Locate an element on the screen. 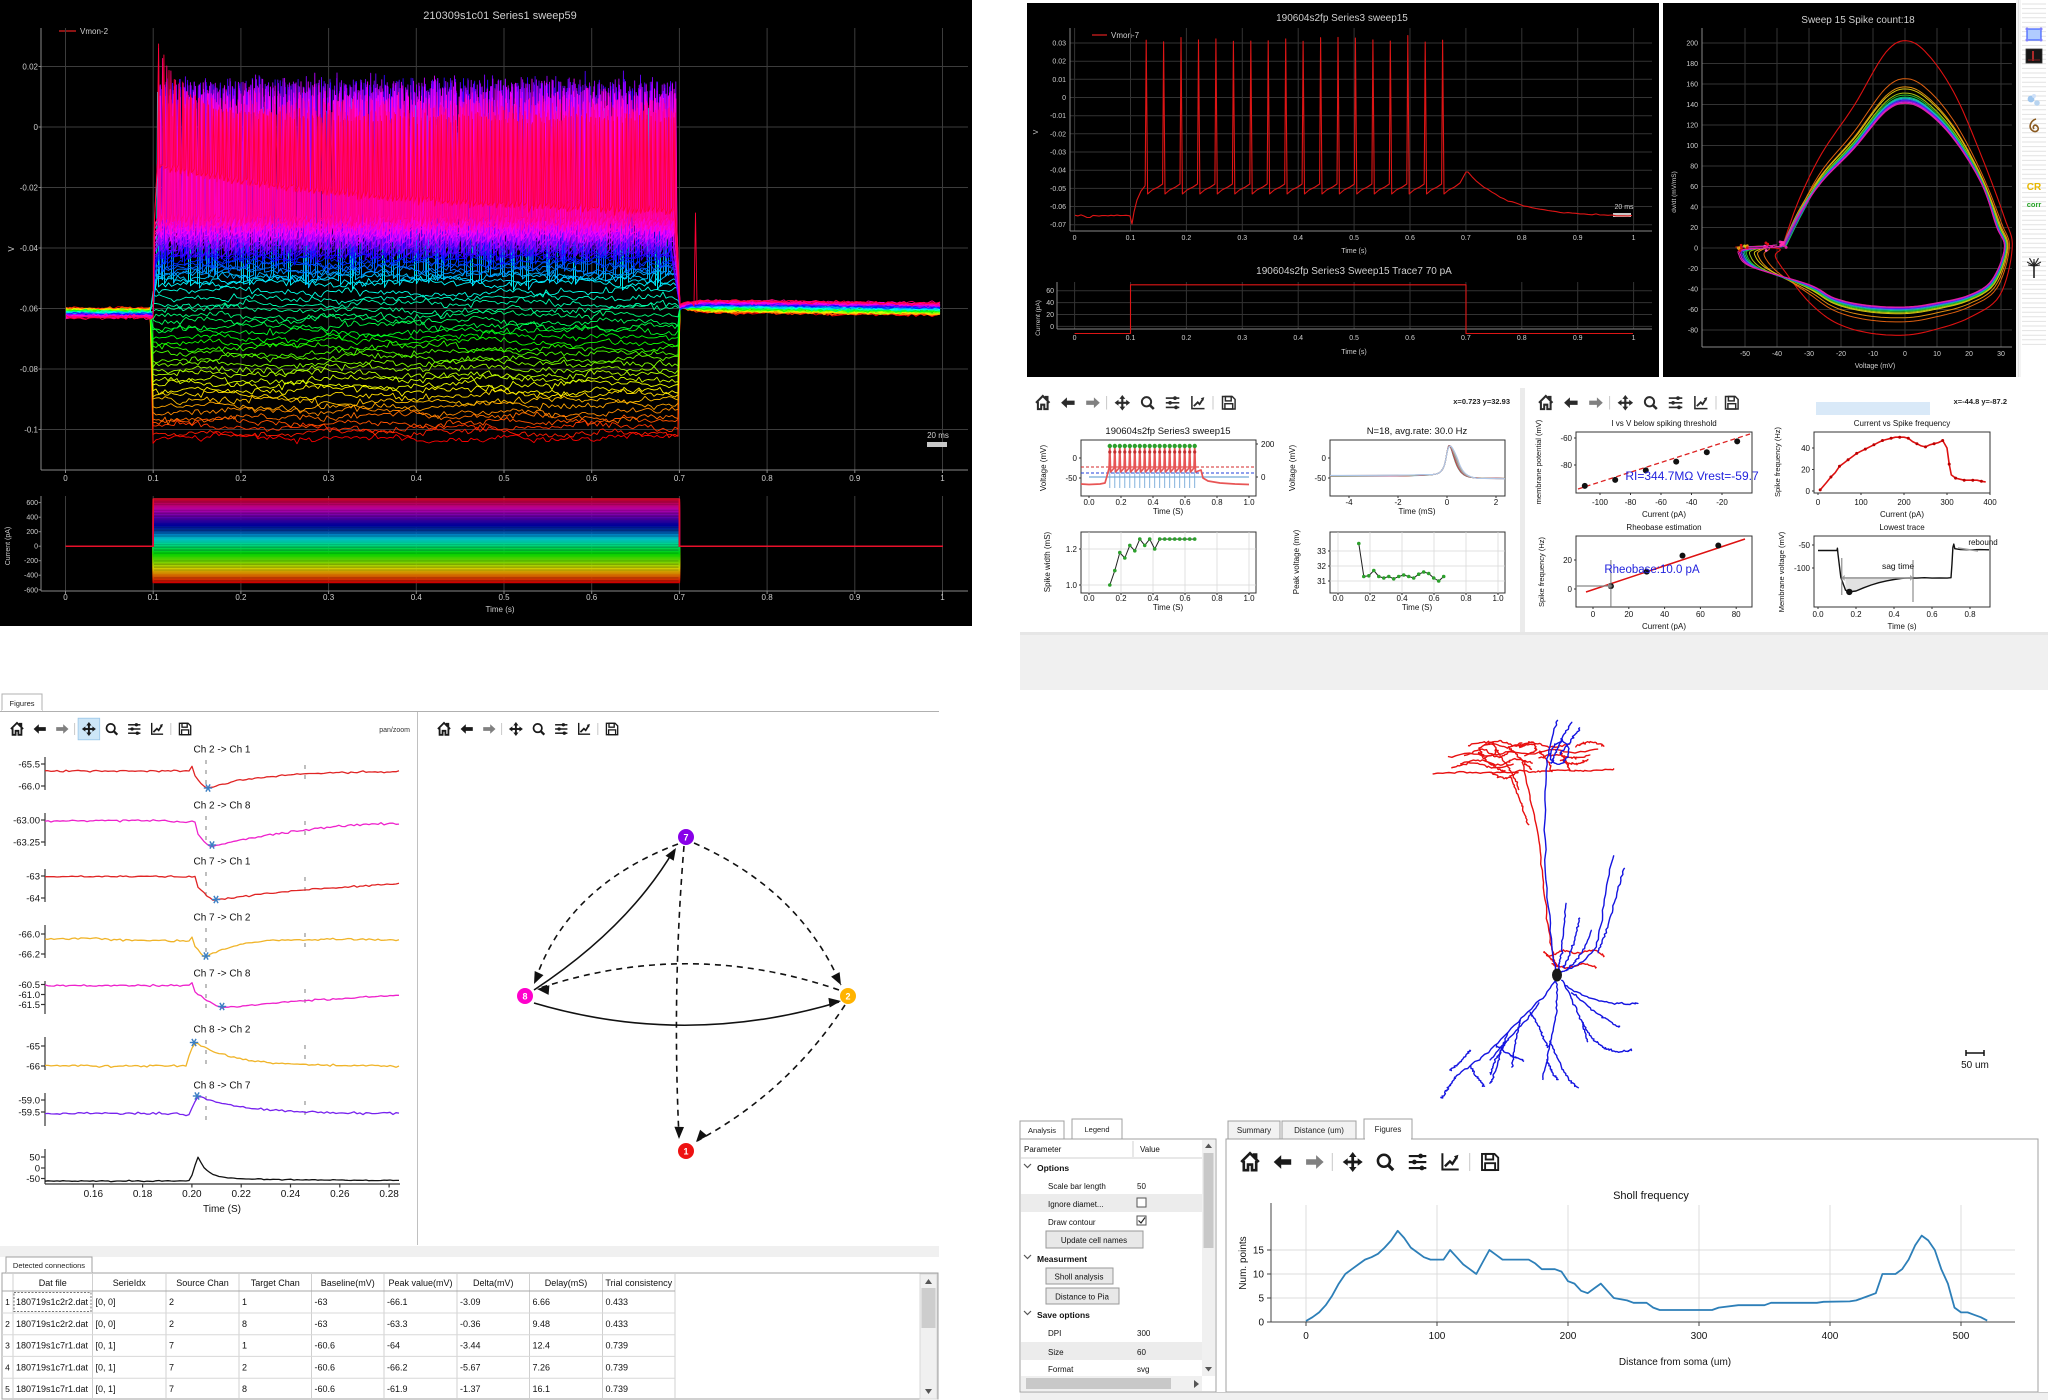 Image resolution: width=2048 pixels, height=1400 pixels. svg-text: Ch 7 -> Ch 8 is located at coordinates (222, 974).